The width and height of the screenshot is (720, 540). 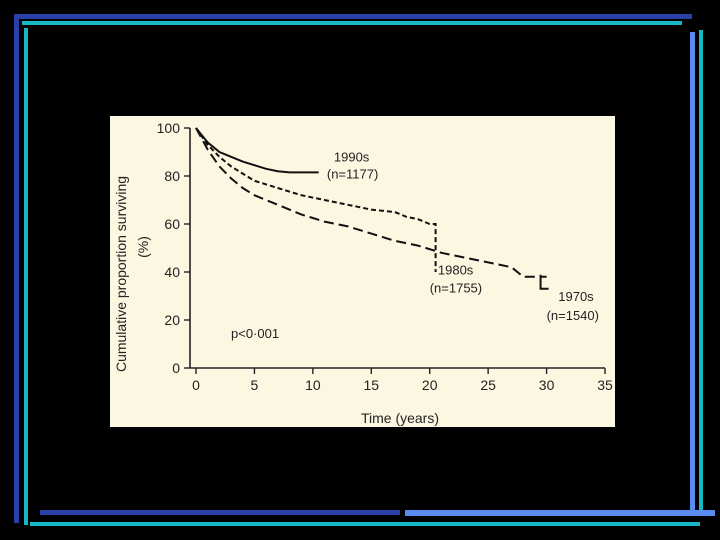 I want to click on labels-layer: 1990s(n=1177) 1980s (n=1755) 1970s (n=1540), so click(x=463, y=236).